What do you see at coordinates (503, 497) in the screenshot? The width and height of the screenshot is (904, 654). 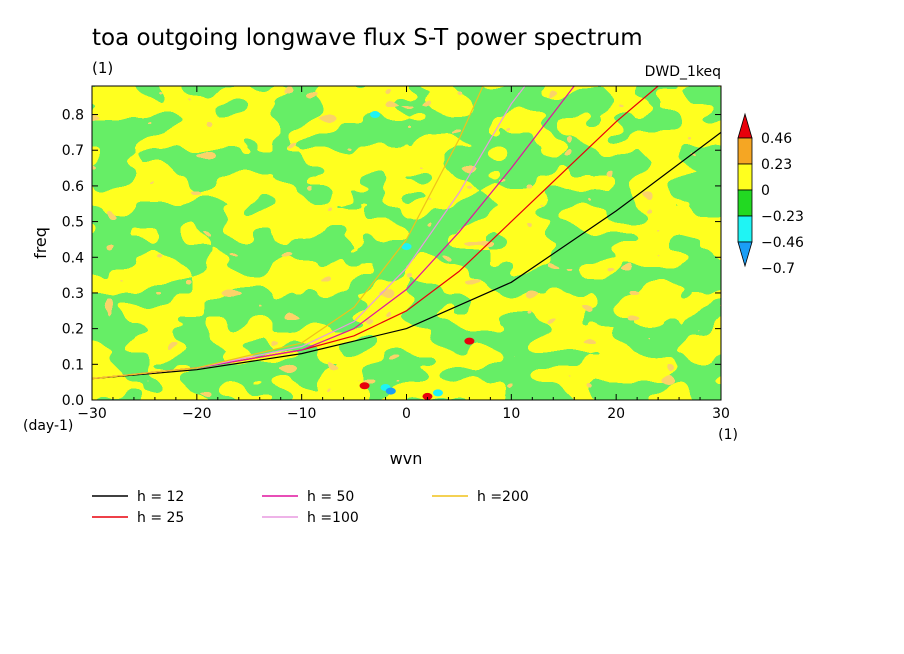 I see `legend-label: h =200` at bounding box center [503, 497].